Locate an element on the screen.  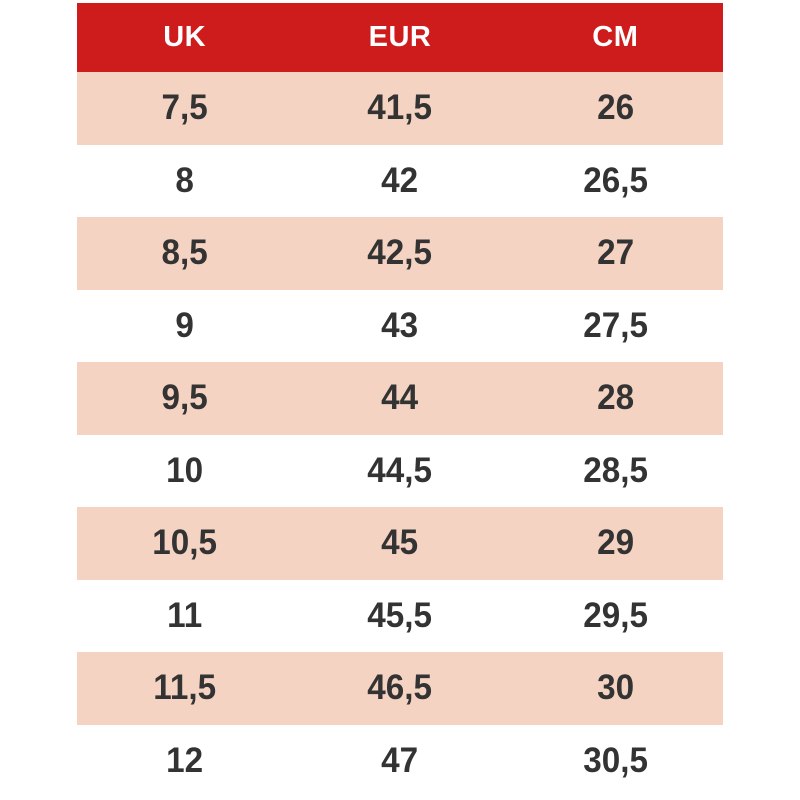
cell-cm: 30 is located at coordinates (615, 688).